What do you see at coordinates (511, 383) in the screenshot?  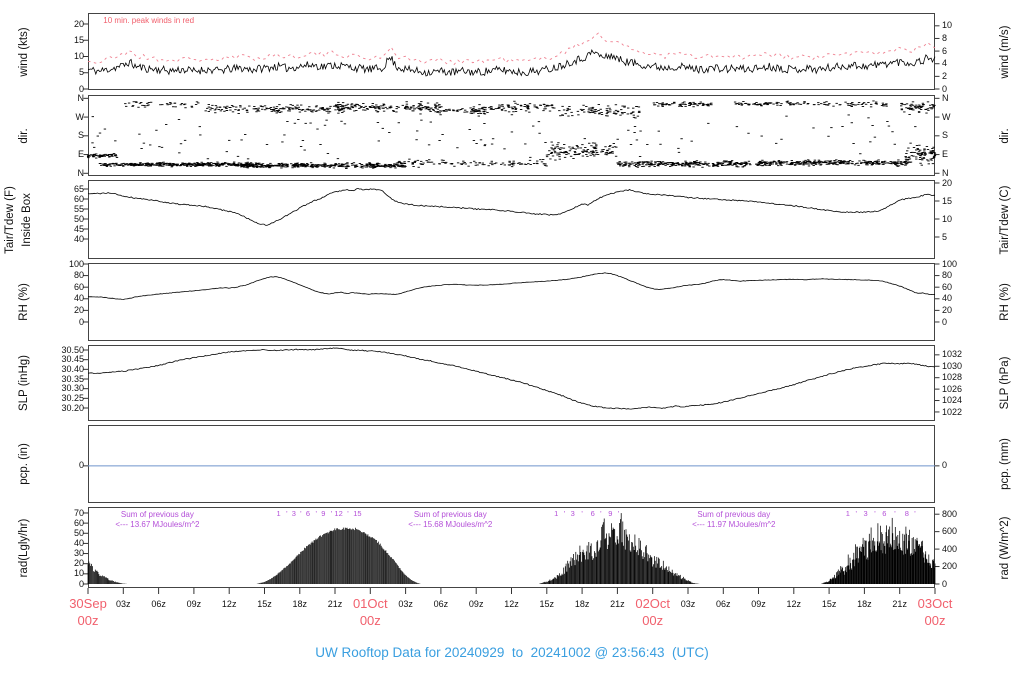 I see `slp-plot-area` at bounding box center [511, 383].